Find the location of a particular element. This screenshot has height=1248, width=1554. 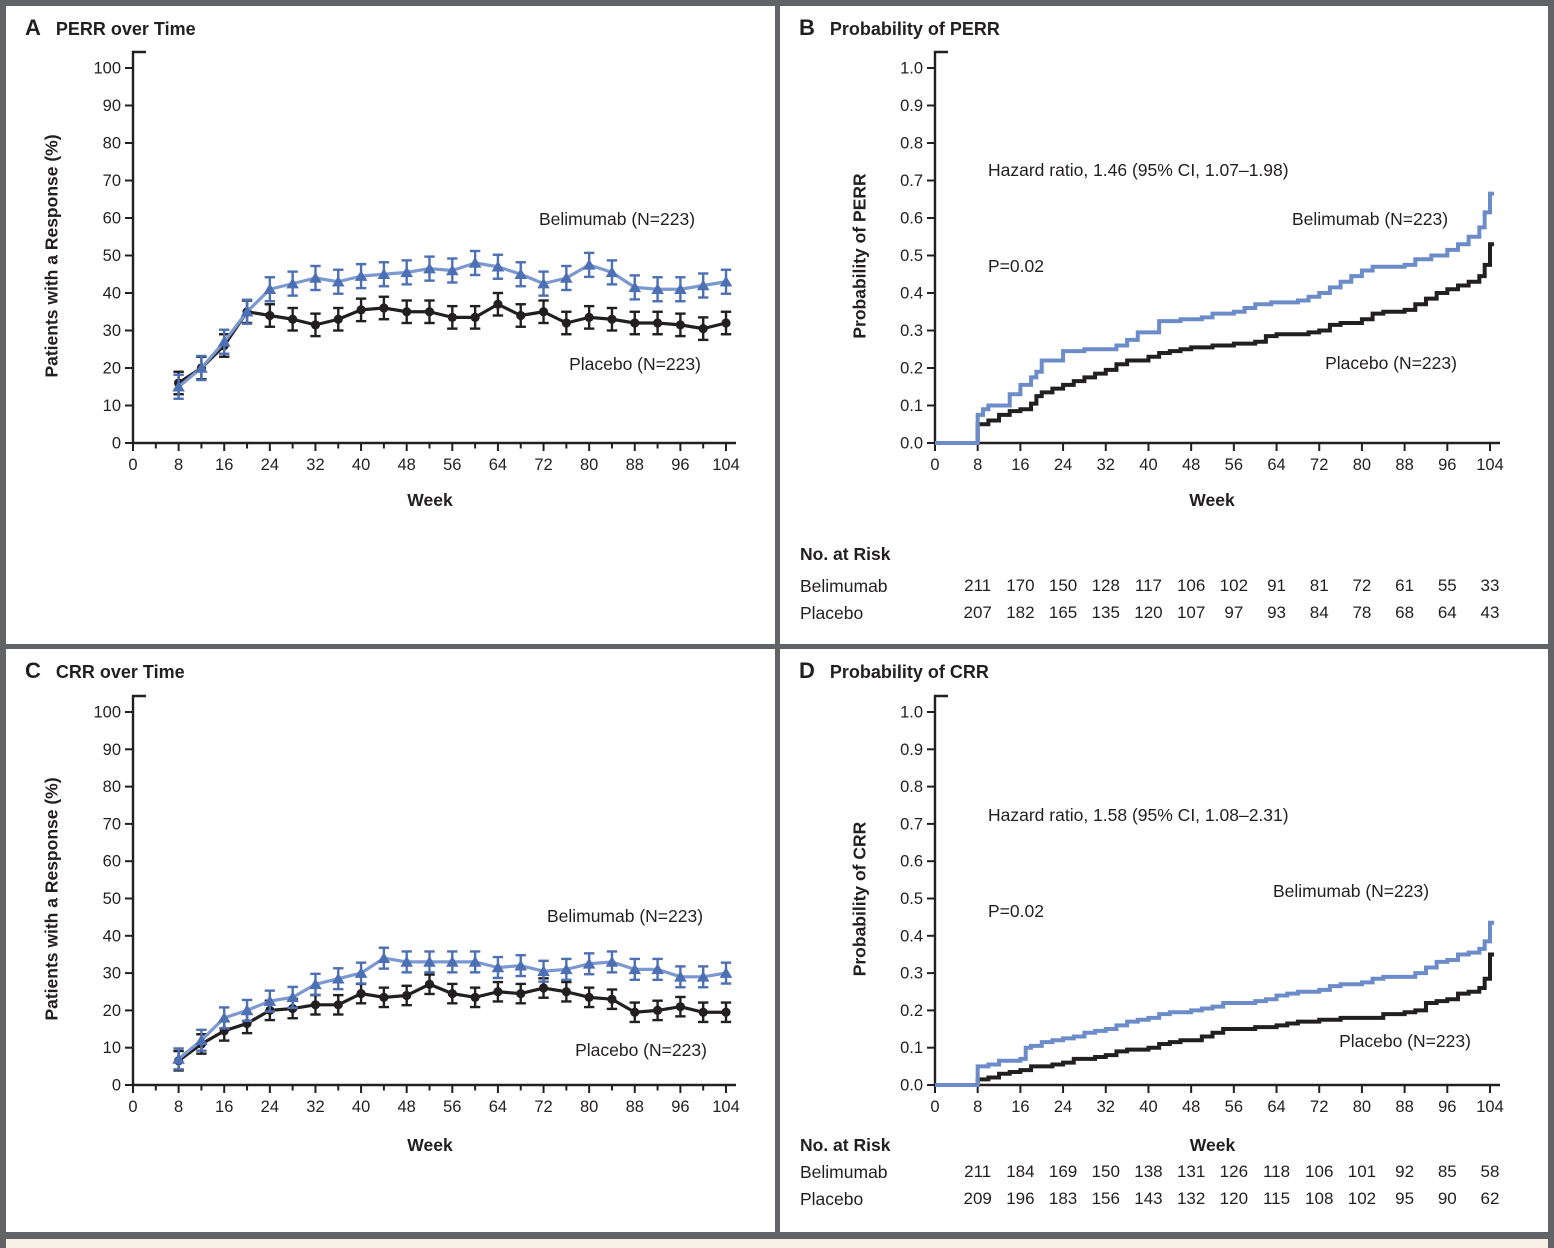

risk-count: 126 is located at coordinates (1234, 1171).